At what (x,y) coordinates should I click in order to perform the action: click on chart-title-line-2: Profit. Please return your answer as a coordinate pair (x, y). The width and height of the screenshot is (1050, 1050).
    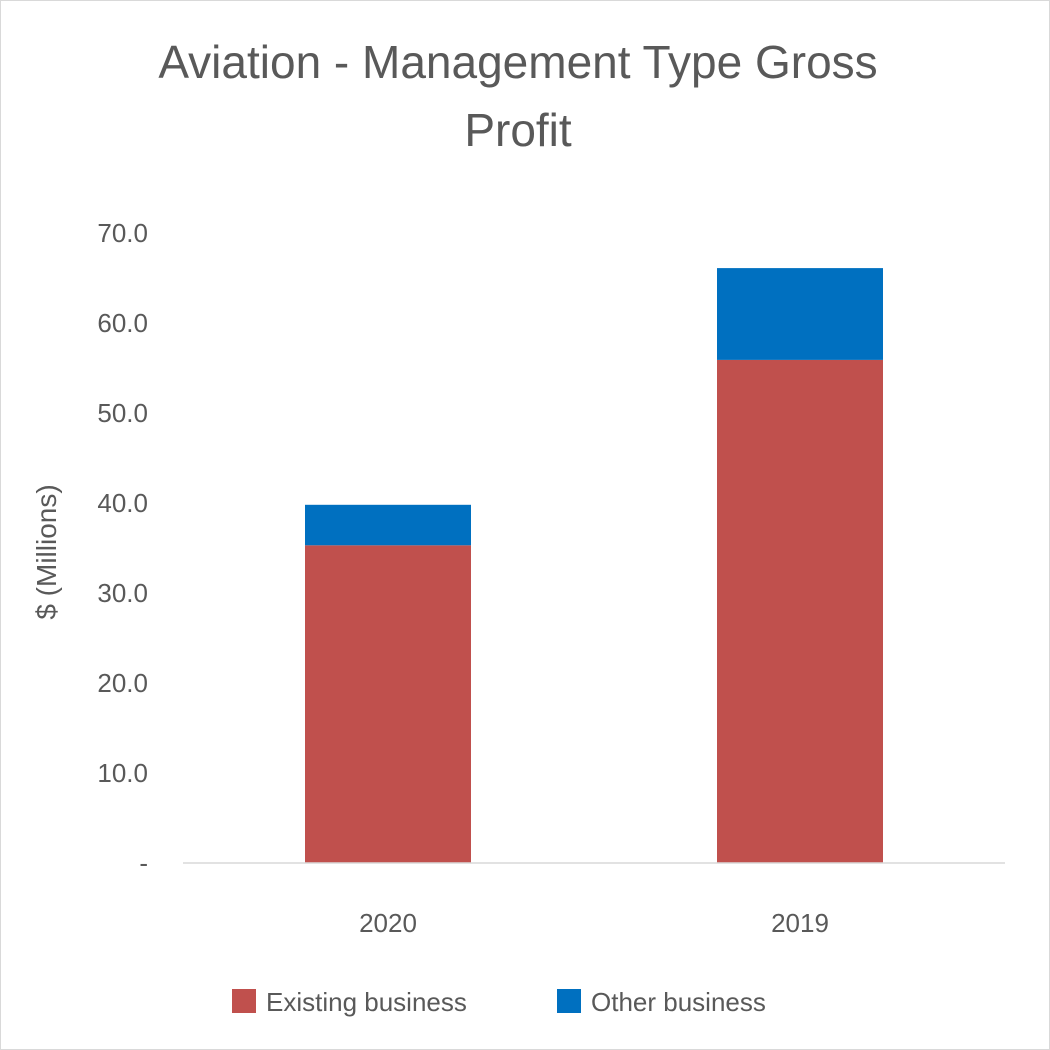
    Looking at the image, I should click on (518, 130).